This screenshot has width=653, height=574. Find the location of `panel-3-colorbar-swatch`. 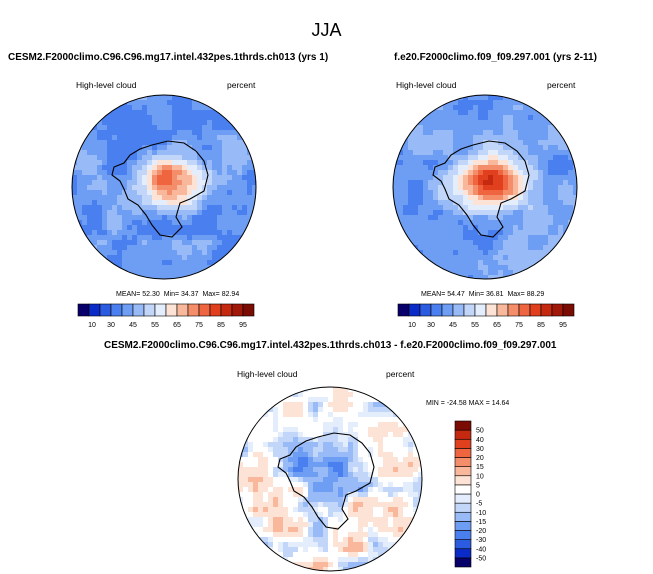

panel-3-colorbar-swatch is located at coordinates (463, 434).